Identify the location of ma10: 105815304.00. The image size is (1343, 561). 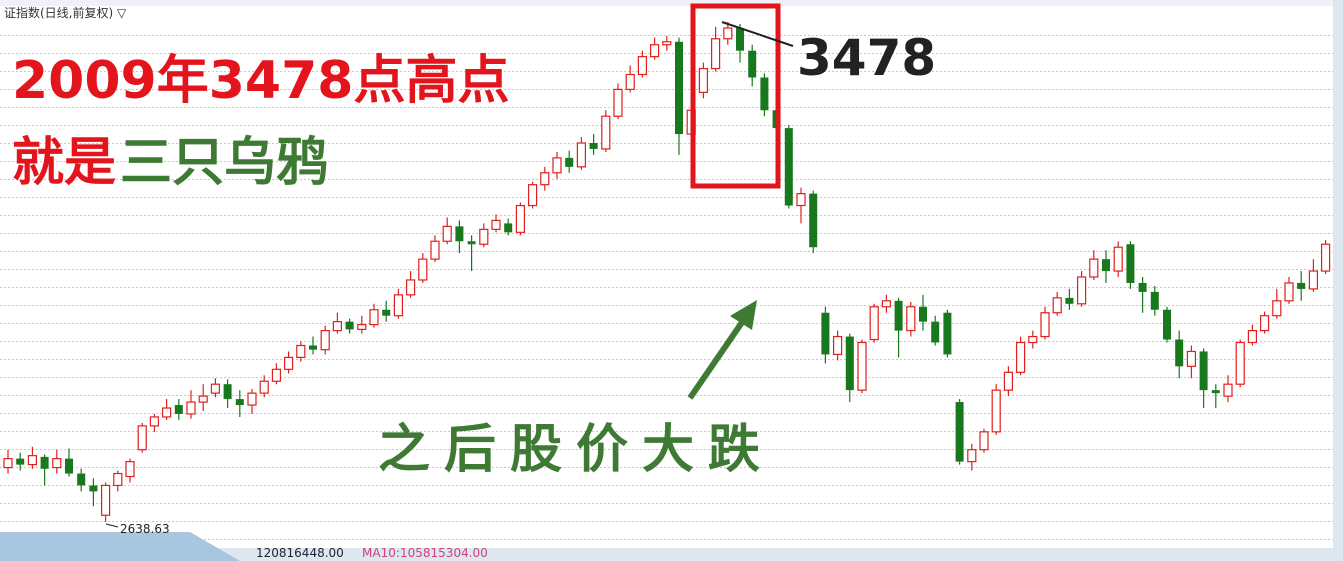
(444, 553).